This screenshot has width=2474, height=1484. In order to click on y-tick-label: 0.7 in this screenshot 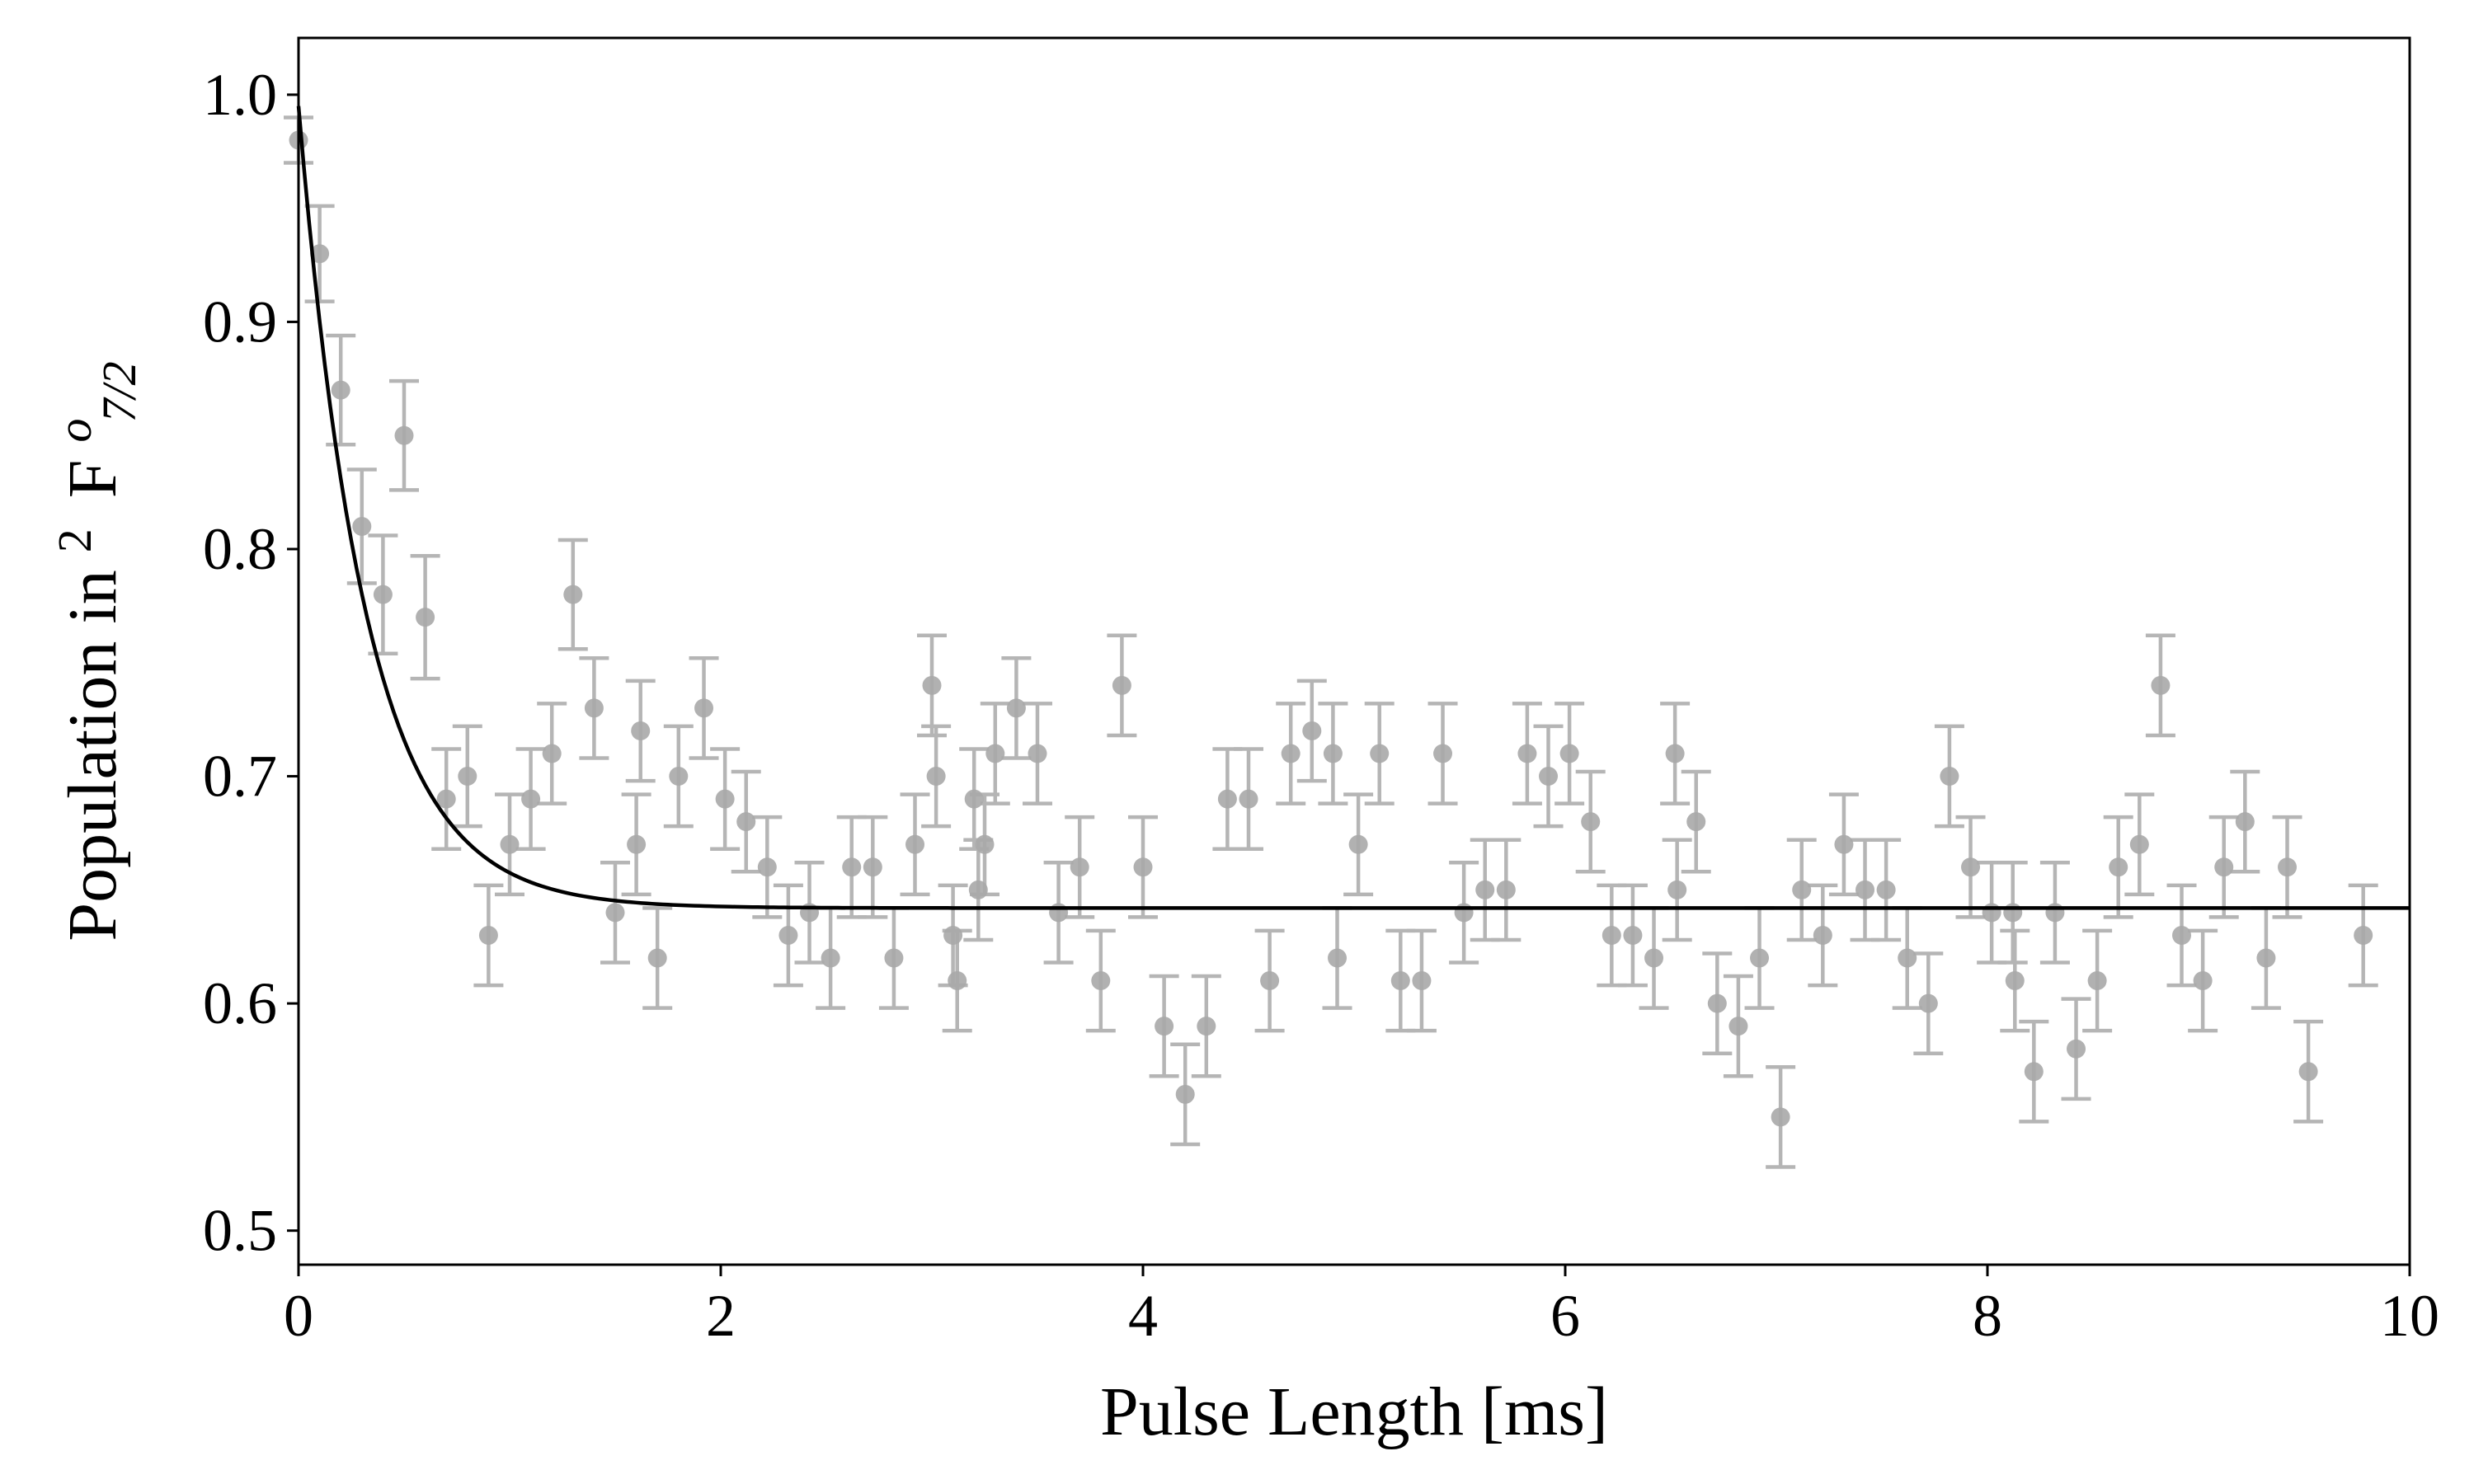, I will do `click(240, 777)`.